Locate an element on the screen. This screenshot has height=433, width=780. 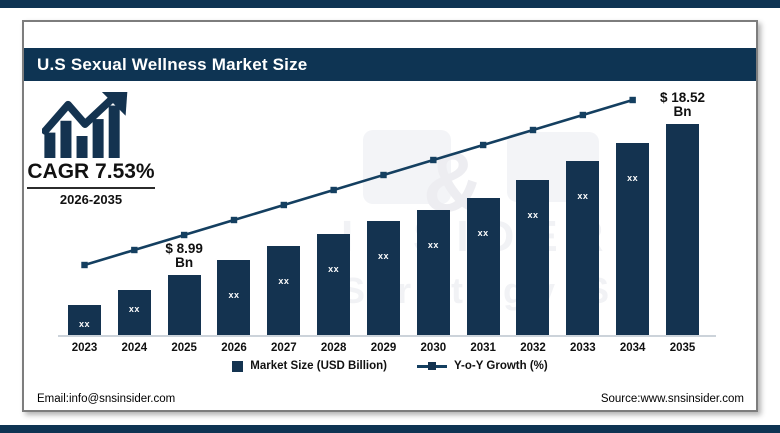
bar-2030: xx is located at coordinates (433, 273).